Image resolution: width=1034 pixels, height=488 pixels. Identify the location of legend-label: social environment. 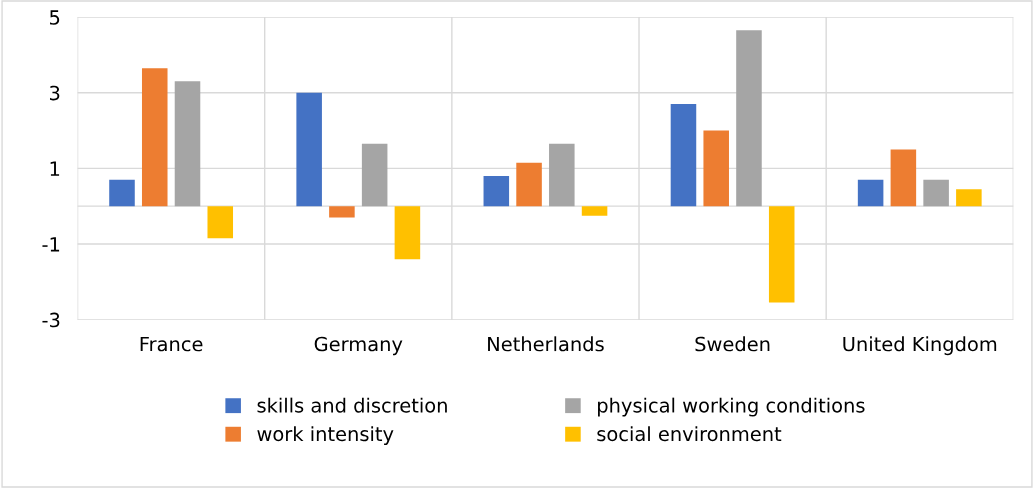
(689, 434).